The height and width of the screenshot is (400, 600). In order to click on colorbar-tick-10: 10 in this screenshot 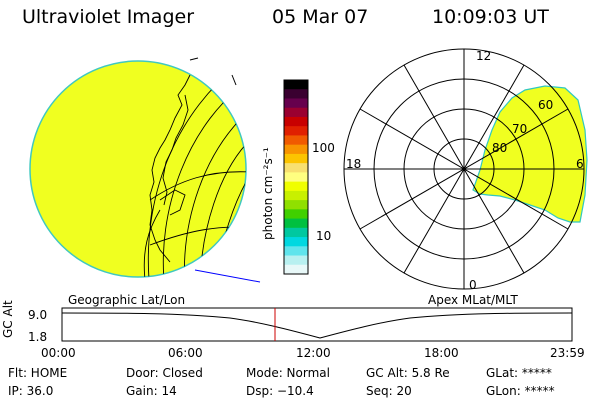, I will do `click(324, 236)`.